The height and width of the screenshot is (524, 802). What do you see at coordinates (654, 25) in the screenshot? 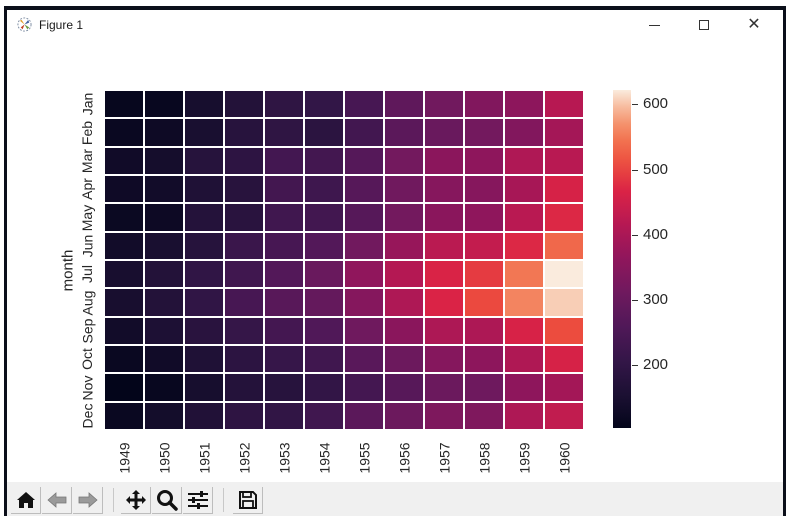
I see `minimize-button` at bounding box center [654, 25].